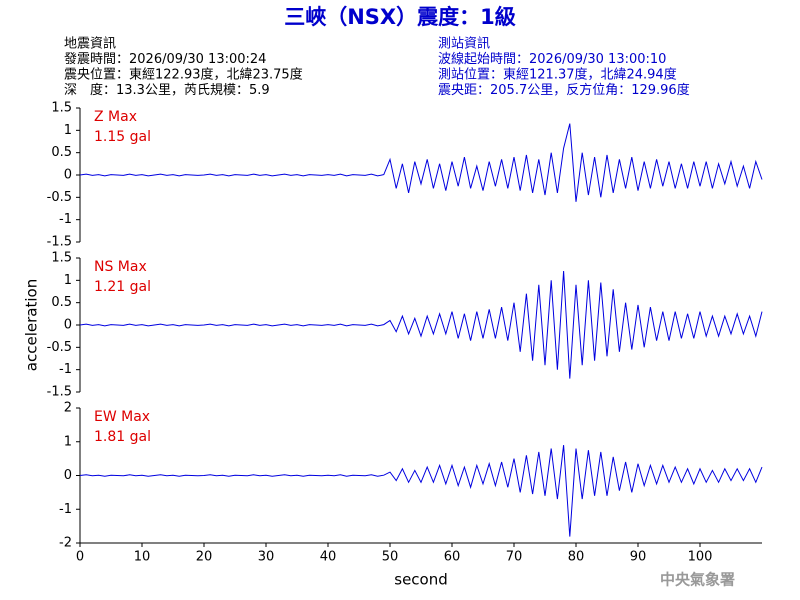 The image size is (800, 600). Describe the element at coordinates (421, 580) in the screenshot. I see `x-axis-label: second` at that location.